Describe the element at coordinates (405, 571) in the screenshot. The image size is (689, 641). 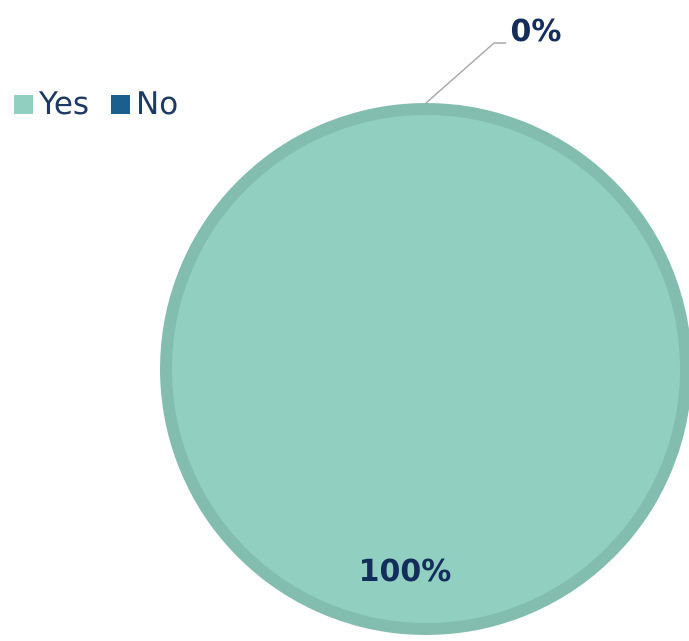
I see `data-label-yes: 100%` at that location.